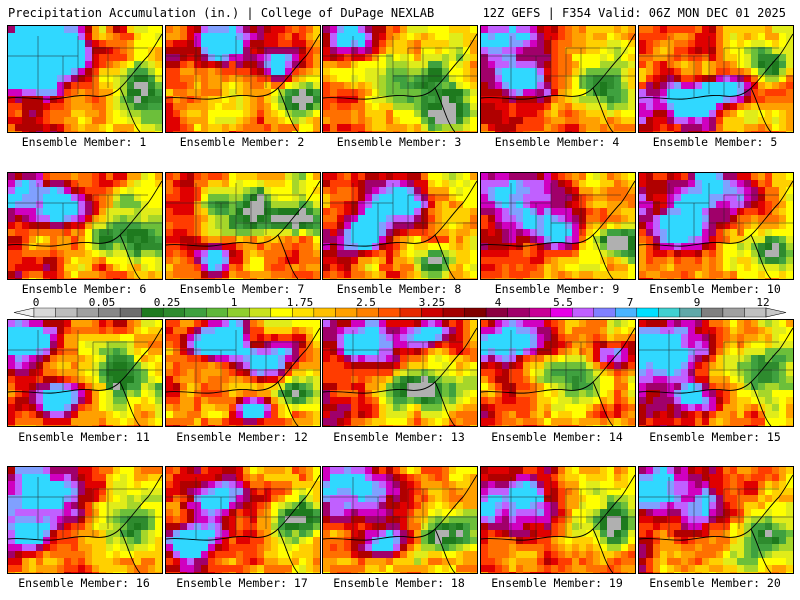 This screenshot has height=600, width=800. Describe the element at coordinates (776, 312) in the screenshot. I see `colorbar-max-arrow` at that location.